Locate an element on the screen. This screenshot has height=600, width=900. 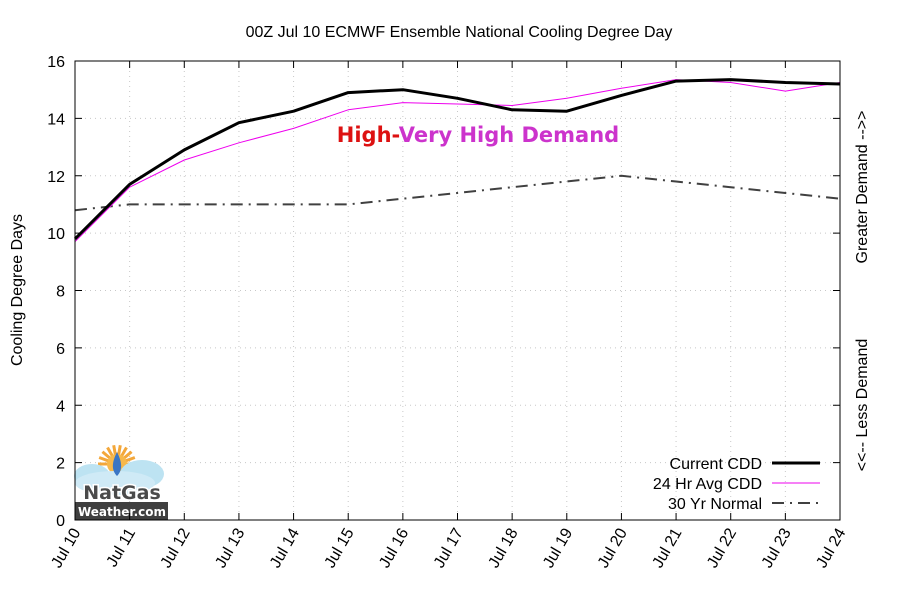
y-tick-label: 6 is located at coordinates (60, 349).